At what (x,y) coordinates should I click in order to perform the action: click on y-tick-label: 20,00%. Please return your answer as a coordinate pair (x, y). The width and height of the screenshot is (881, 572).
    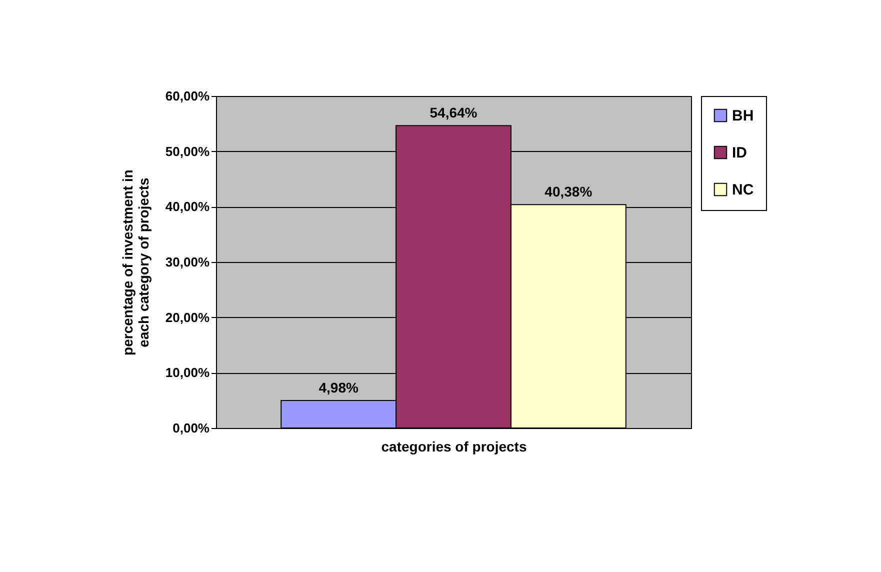
    Looking at the image, I should click on (187, 317).